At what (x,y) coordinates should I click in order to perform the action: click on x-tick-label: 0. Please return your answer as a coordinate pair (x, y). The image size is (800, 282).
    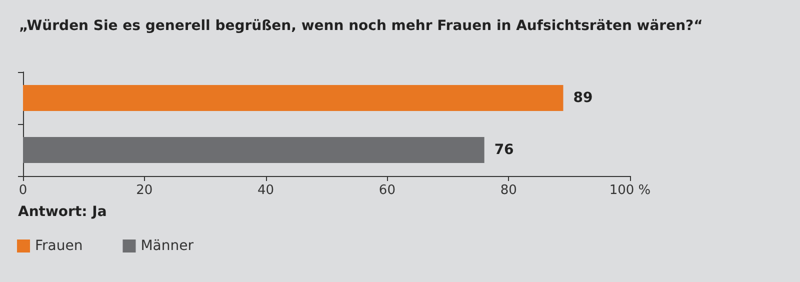
    Looking at the image, I should click on (23, 190).